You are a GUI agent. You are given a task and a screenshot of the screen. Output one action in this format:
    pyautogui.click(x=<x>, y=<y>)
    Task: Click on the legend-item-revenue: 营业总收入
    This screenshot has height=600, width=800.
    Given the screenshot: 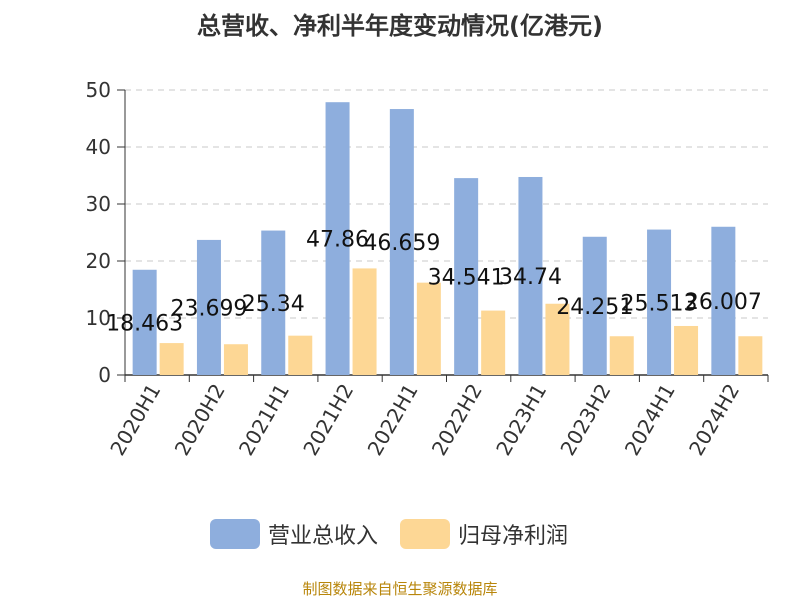 What is the action you would take?
    pyautogui.click(x=294, y=534)
    